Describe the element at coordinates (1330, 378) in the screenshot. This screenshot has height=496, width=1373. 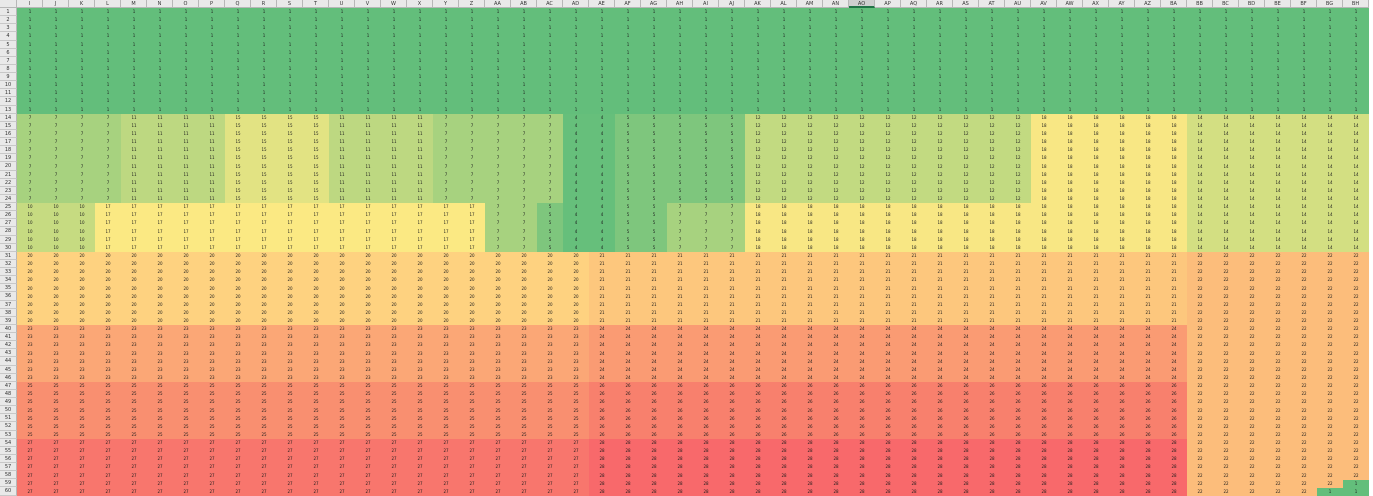
I see `cell-bg46: 22` at that location.